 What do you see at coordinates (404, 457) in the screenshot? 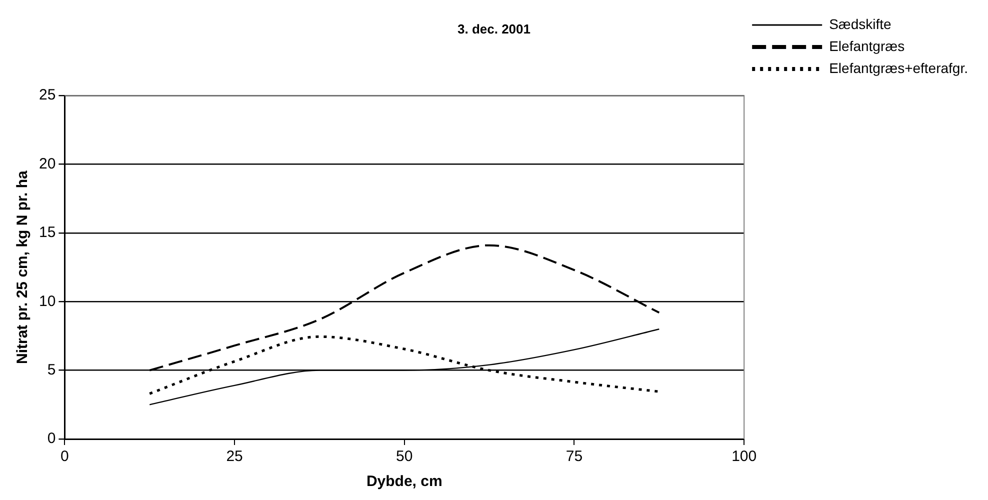
I see `x-tick-label: 50` at bounding box center [404, 457].